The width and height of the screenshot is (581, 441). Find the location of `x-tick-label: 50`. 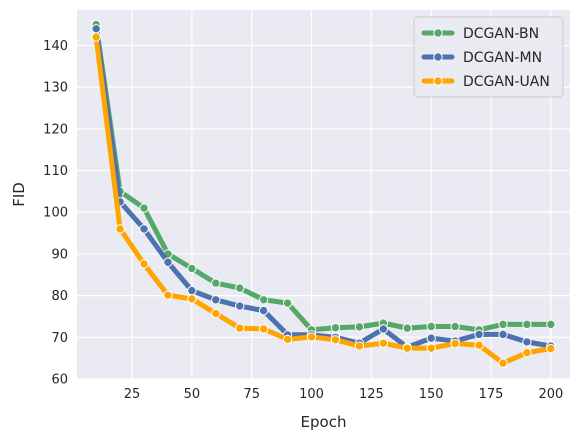

x-tick-label: 50 is located at coordinates (192, 394).